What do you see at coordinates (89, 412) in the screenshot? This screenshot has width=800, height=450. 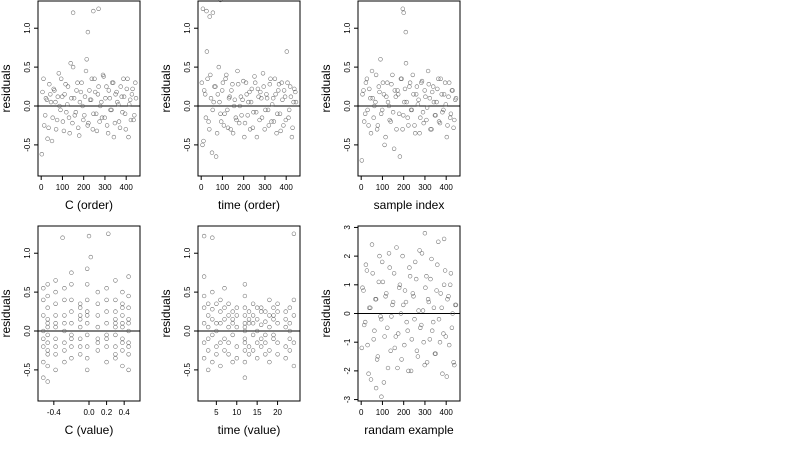 I see `x-tick-label: 0.0` at bounding box center [89, 412].